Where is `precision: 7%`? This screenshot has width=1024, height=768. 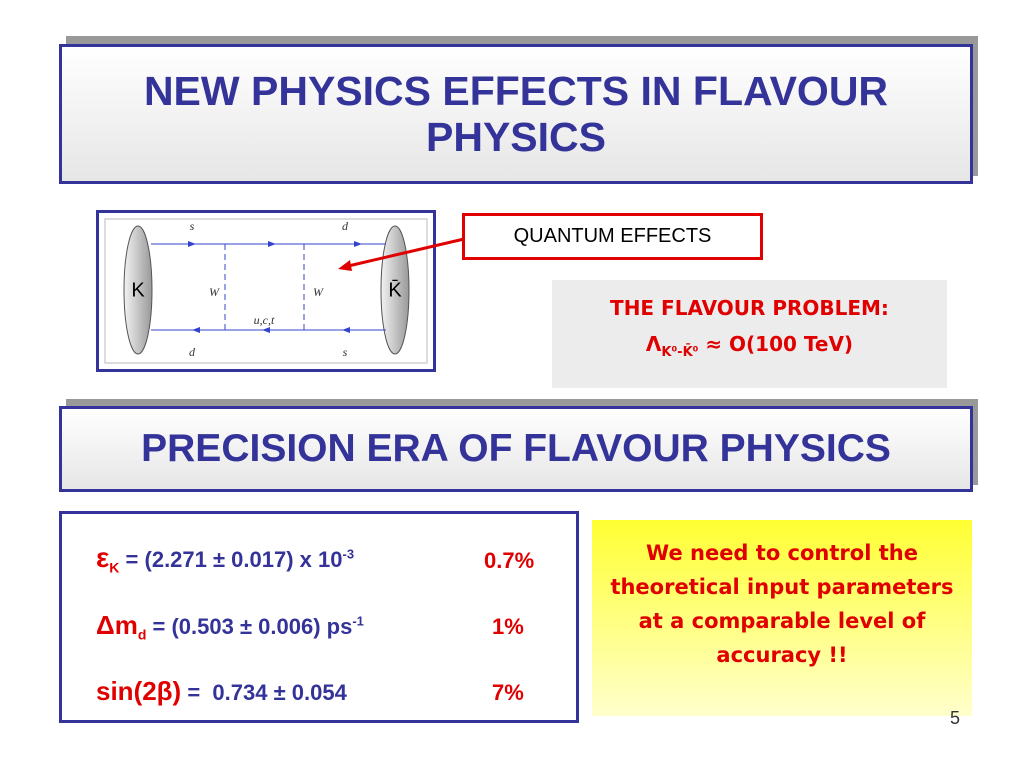 precision: 7% is located at coordinates (508, 692).